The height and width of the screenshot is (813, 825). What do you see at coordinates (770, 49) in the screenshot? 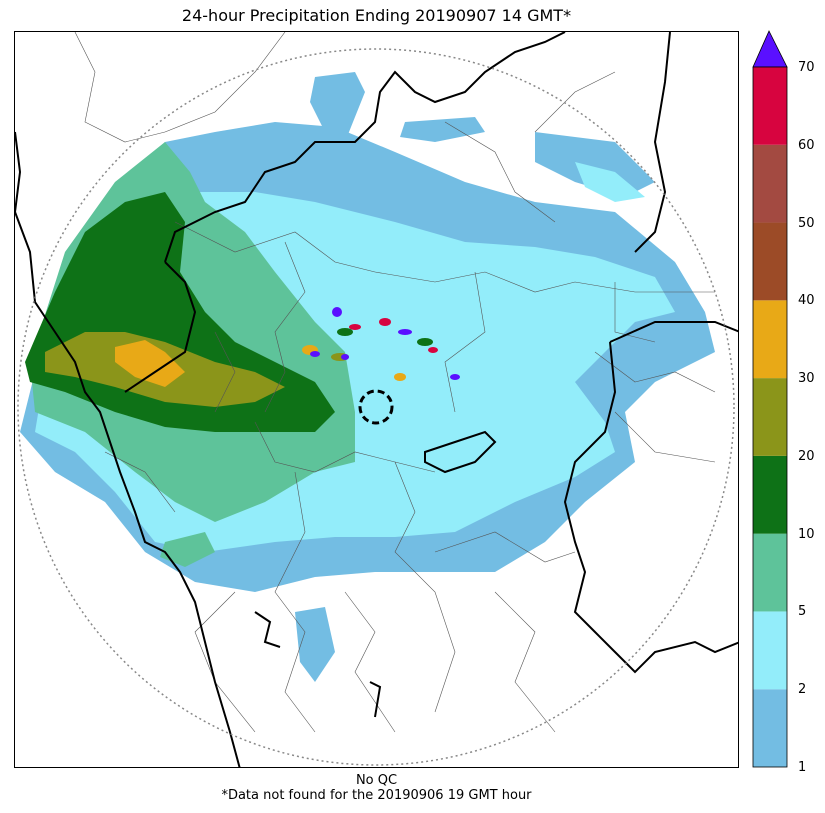
I see `colorbar-extend-arrow` at bounding box center [770, 49].